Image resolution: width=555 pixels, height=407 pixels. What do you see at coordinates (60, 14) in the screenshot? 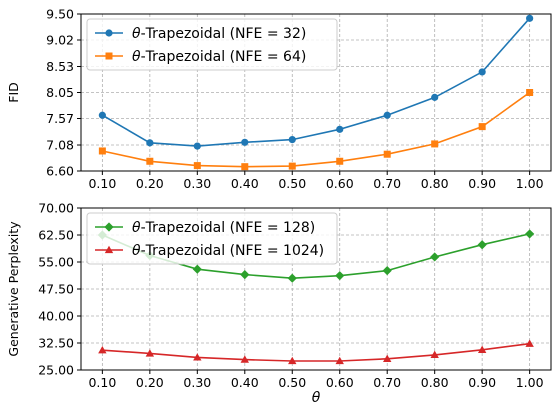
I see `y-tick-label: 9.50` at bounding box center [60, 14].